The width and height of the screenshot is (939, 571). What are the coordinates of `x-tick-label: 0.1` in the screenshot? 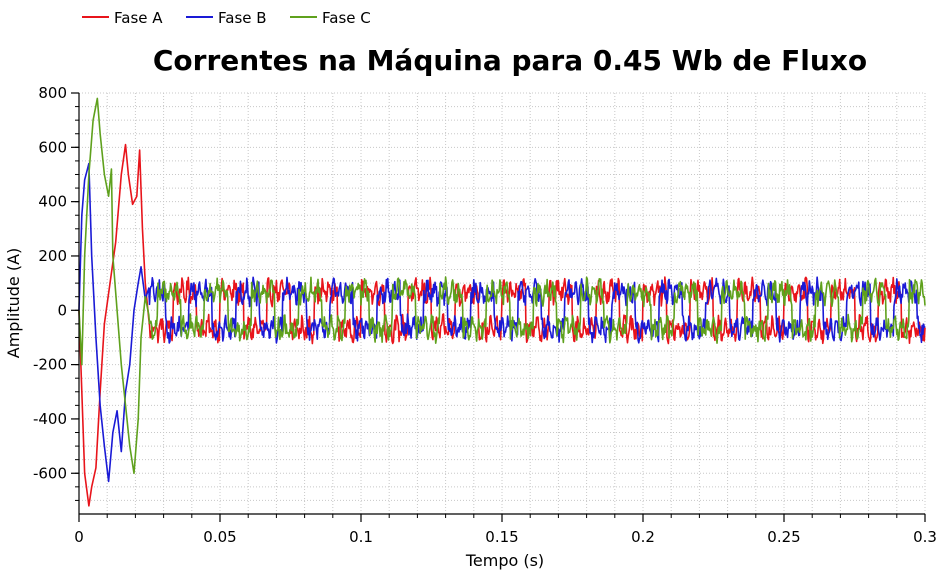 It's located at (361, 537).